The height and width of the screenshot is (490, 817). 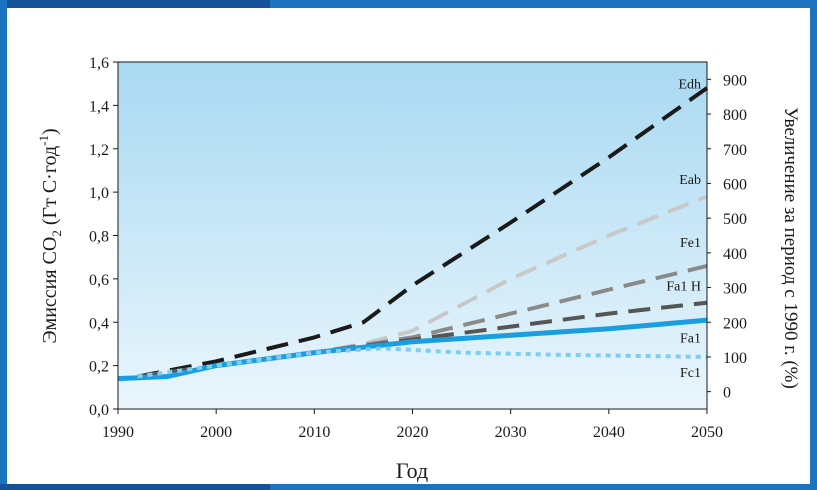 What do you see at coordinates (99, 150) in the screenshot?
I see `y-tick-label: 1,2` at bounding box center [99, 150].